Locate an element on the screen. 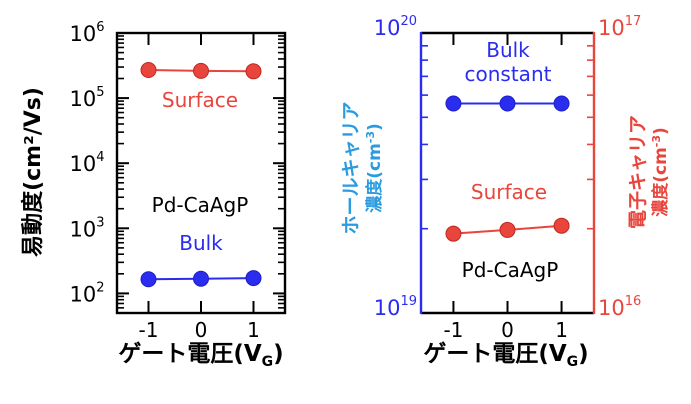 The width and height of the screenshot is (691, 404). series-label-bulk-line1: Bulk is located at coordinates (508, 50).